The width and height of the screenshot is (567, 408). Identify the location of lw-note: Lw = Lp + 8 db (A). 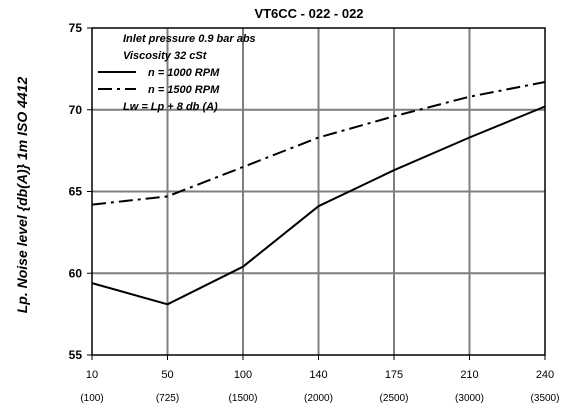
(170, 107).